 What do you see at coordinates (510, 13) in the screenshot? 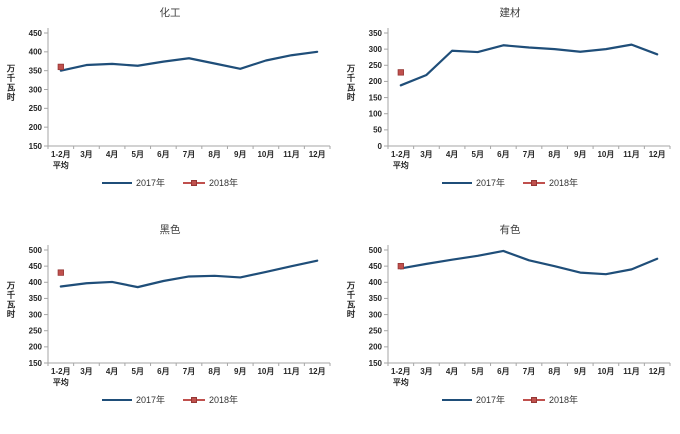
I see `chart-title: 建材` at bounding box center [510, 13].